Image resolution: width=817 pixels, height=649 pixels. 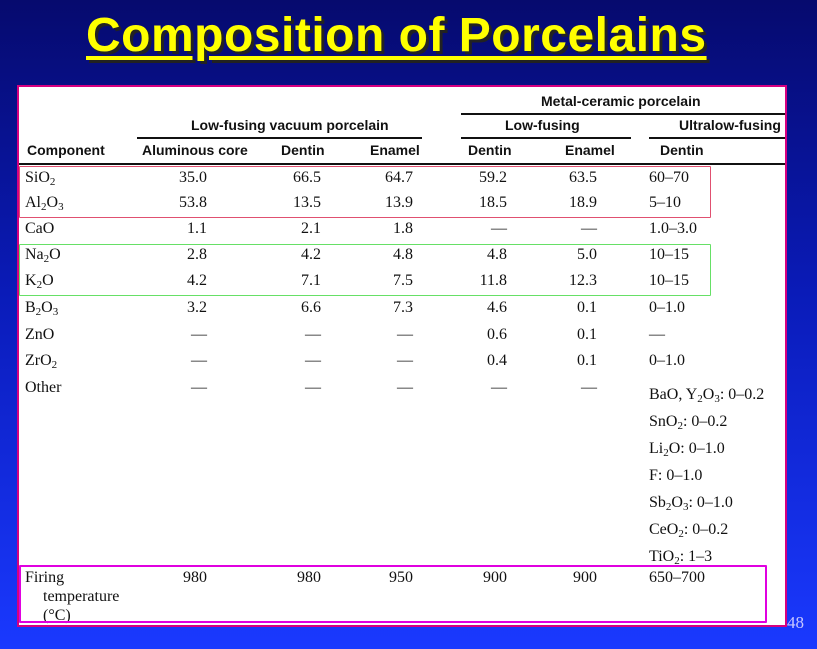 What do you see at coordinates (665, 202) in the screenshot?
I see `value-cell: 5–10` at bounding box center [665, 202].